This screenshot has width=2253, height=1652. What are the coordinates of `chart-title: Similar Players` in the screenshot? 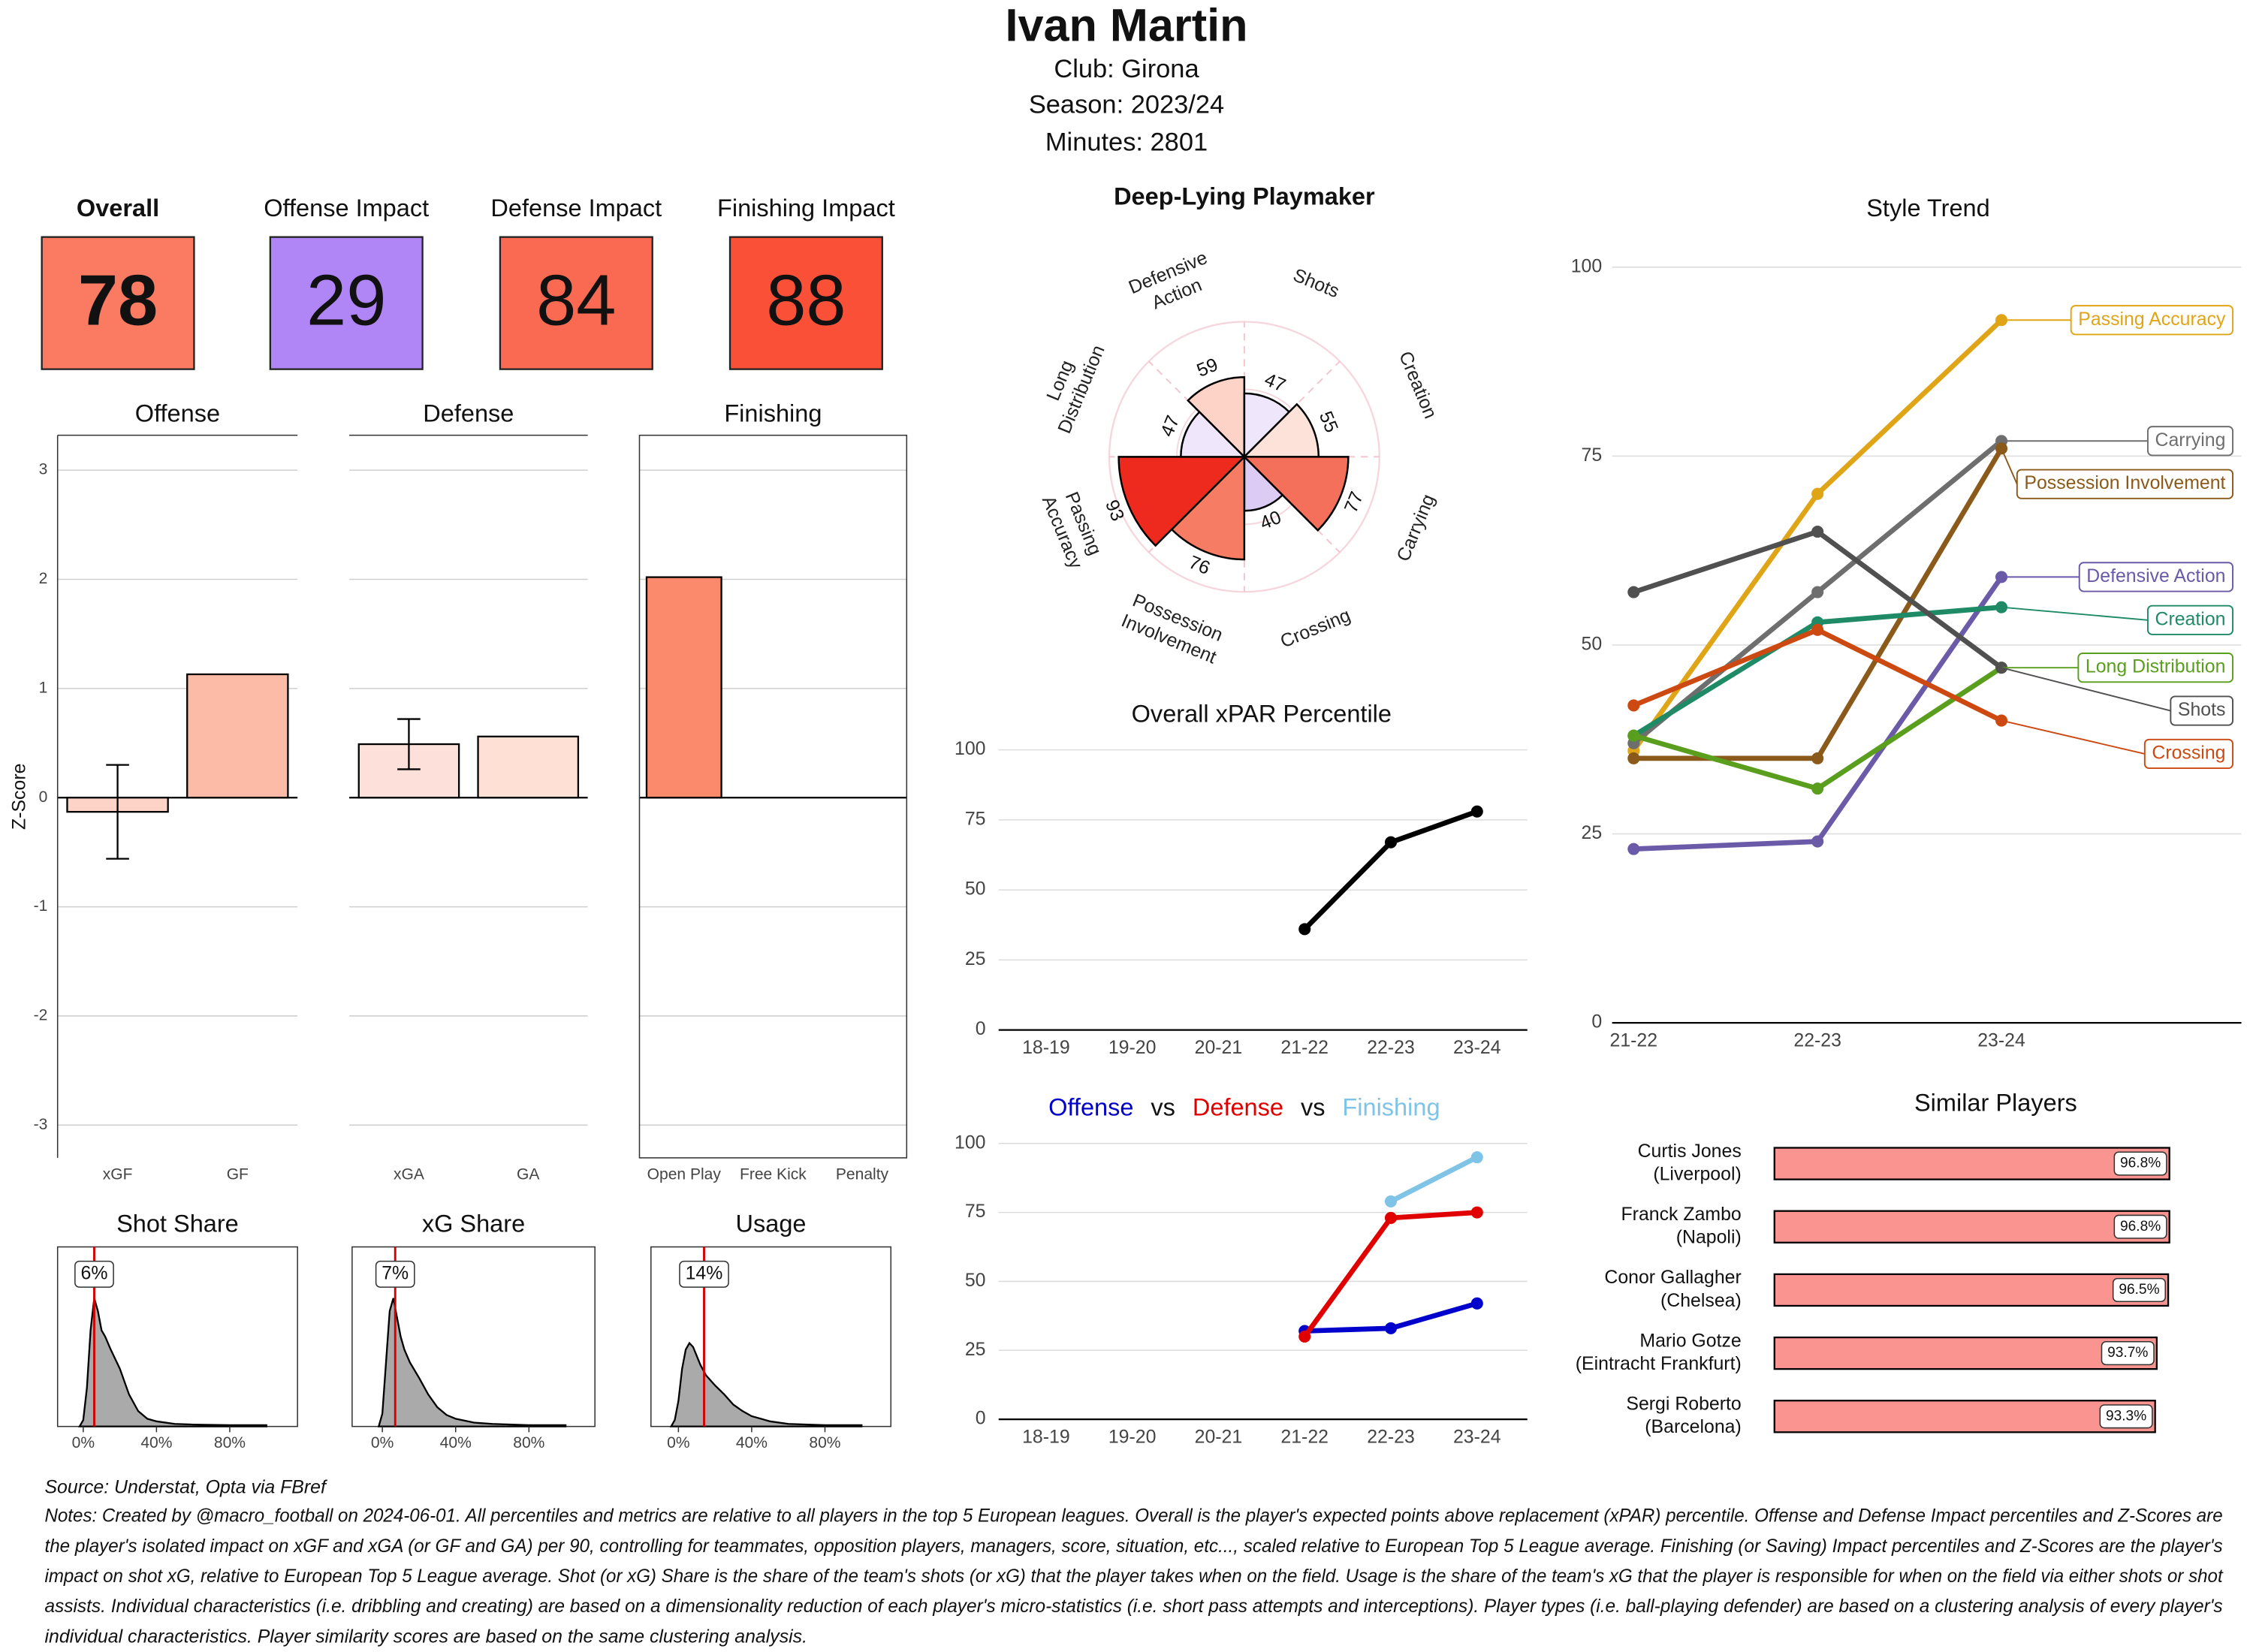 It's located at (1996, 1103).